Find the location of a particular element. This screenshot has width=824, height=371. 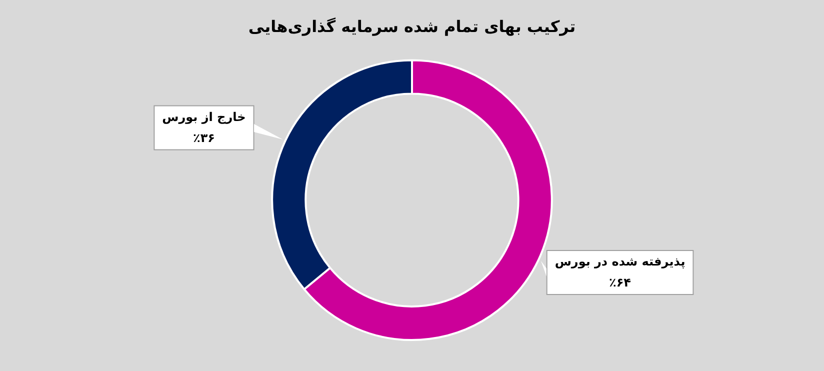

data-label: ٪۳۶ is located at coordinates (203, 137).